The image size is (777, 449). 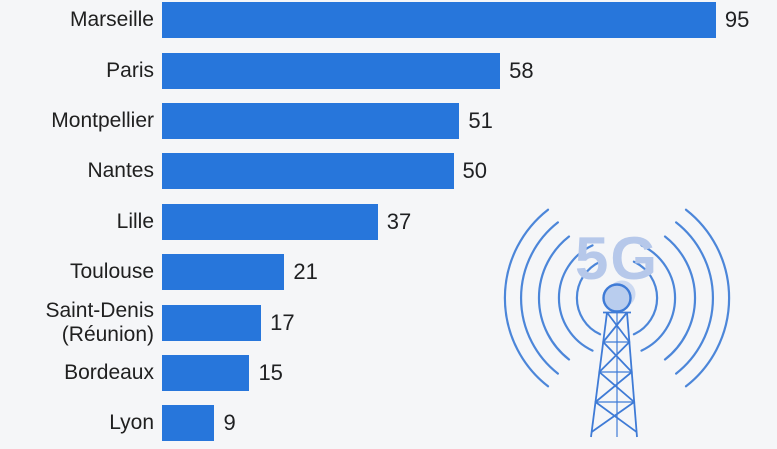 I want to click on category-label: Marseille, so click(x=111, y=20).